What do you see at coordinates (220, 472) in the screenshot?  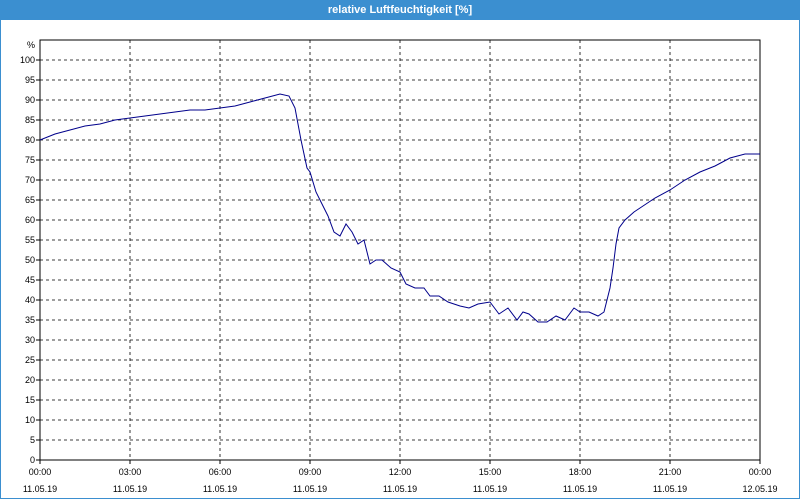 I see `x-tick-time-label: 06:00` at bounding box center [220, 472].